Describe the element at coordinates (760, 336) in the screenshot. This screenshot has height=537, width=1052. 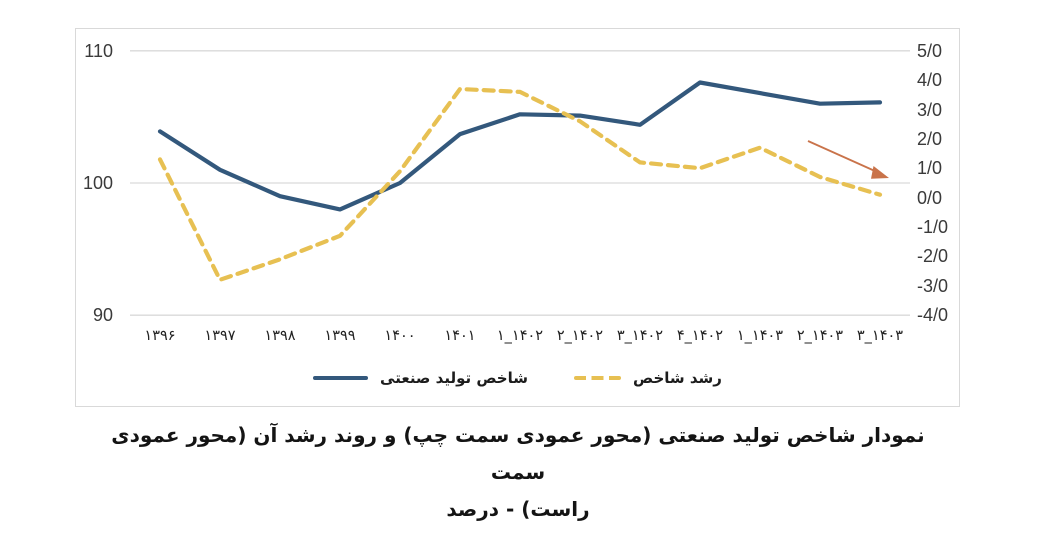
I see `x-axis-tick-label: ۱_۱۴۰۳` at that location.